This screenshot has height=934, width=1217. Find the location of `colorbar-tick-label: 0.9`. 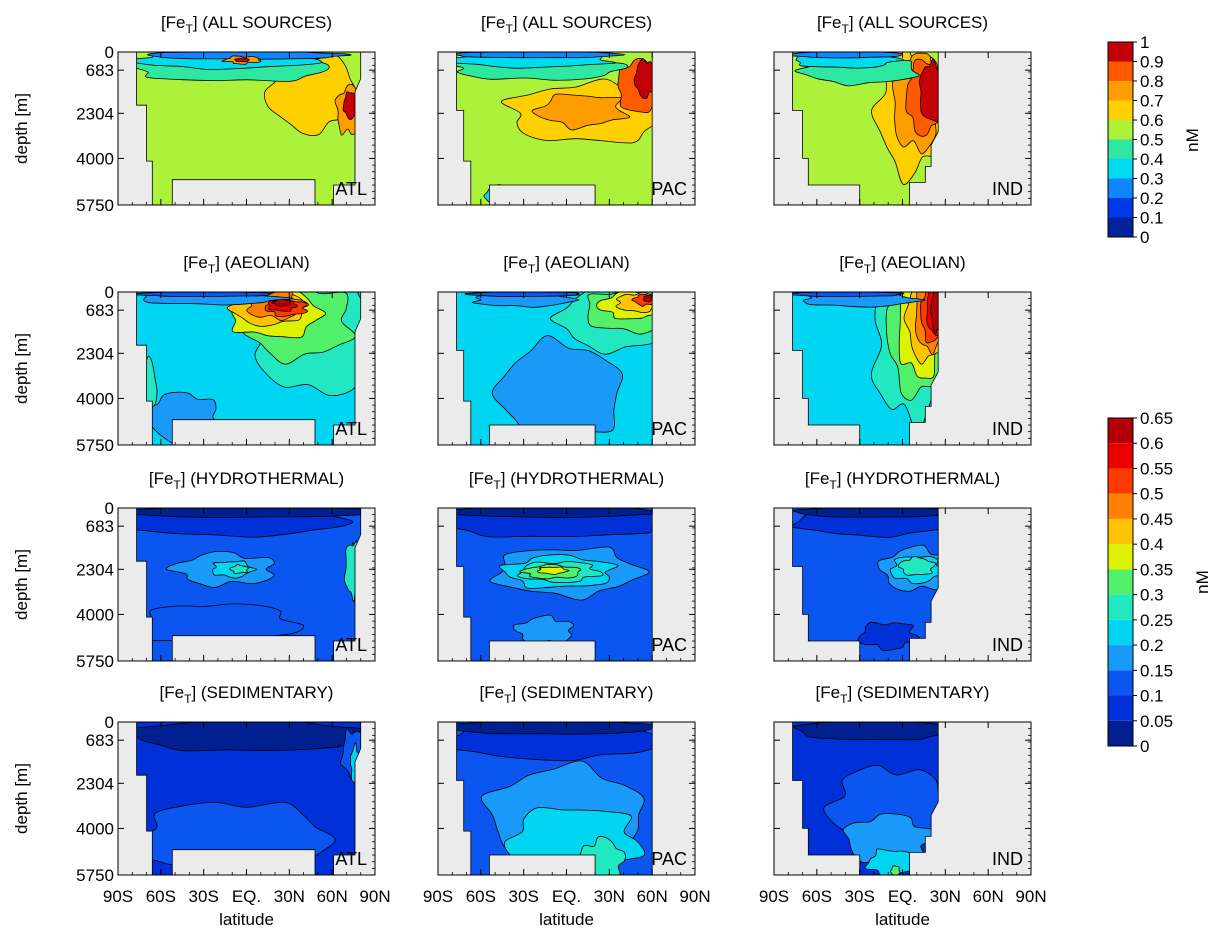

colorbar-tick-label: 0.9 is located at coordinates (1152, 62).